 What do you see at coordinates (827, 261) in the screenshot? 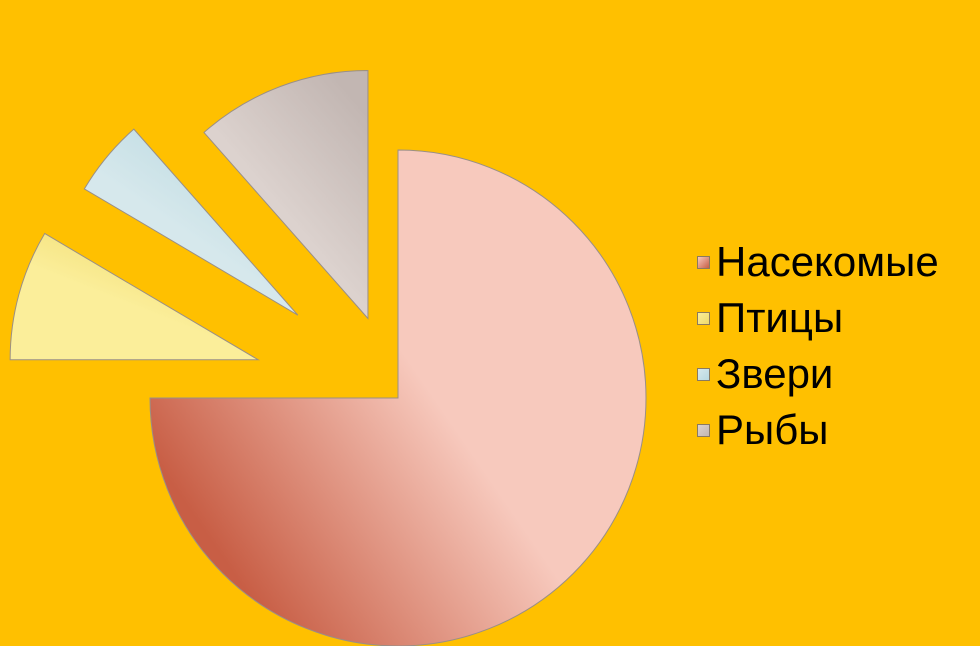
I see `legend-label: Насекомые` at bounding box center [827, 261].